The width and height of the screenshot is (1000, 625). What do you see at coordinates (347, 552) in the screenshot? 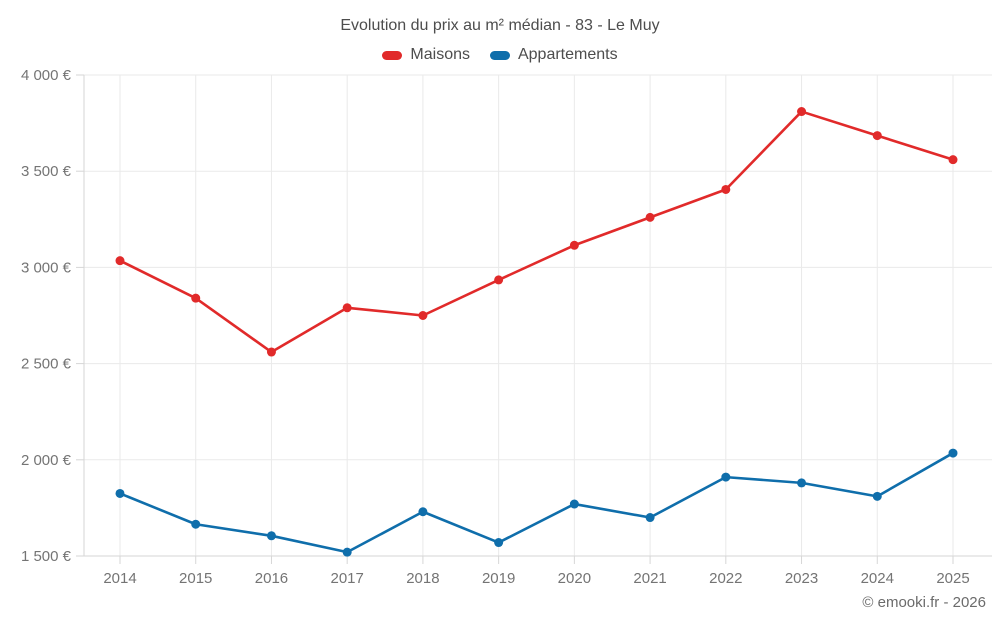
I see `data-point-appartements-2017` at bounding box center [347, 552].